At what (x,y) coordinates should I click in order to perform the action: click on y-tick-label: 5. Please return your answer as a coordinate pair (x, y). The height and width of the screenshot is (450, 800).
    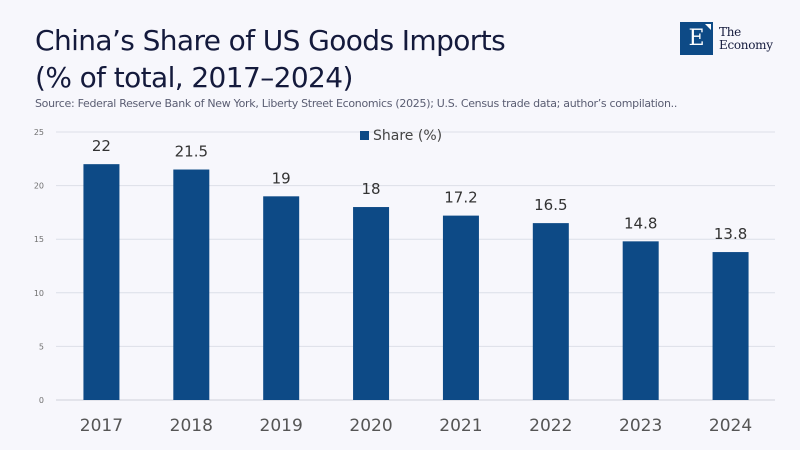
    Looking at the image, I should click on (41, 346).